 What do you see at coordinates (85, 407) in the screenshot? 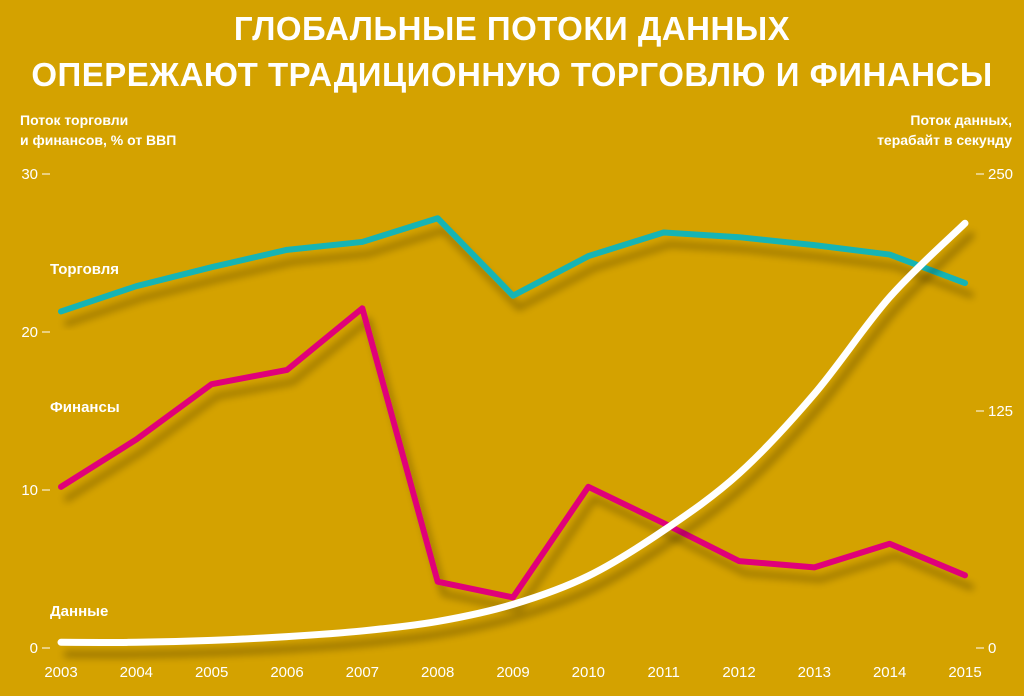
I see `series-label-finance: Финансы` at bounding box center [85, 407].